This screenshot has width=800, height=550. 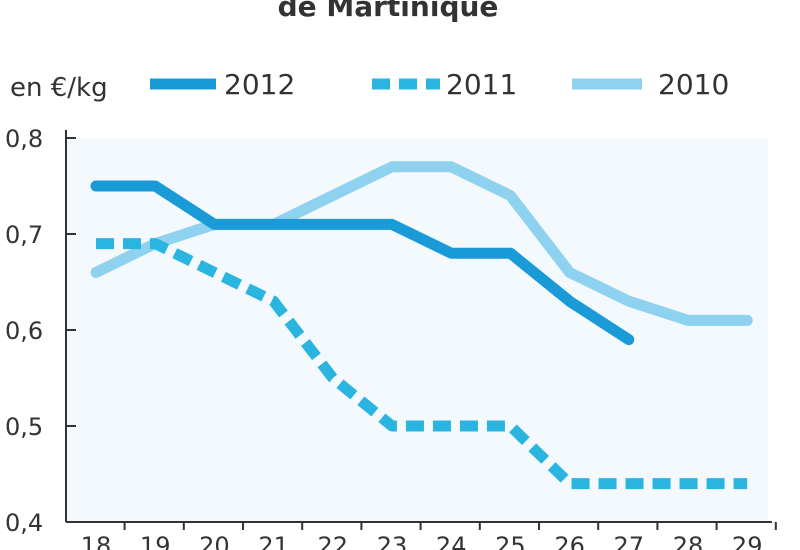 I want to click on x-tick-label: 20, so click(x=214, y=541).